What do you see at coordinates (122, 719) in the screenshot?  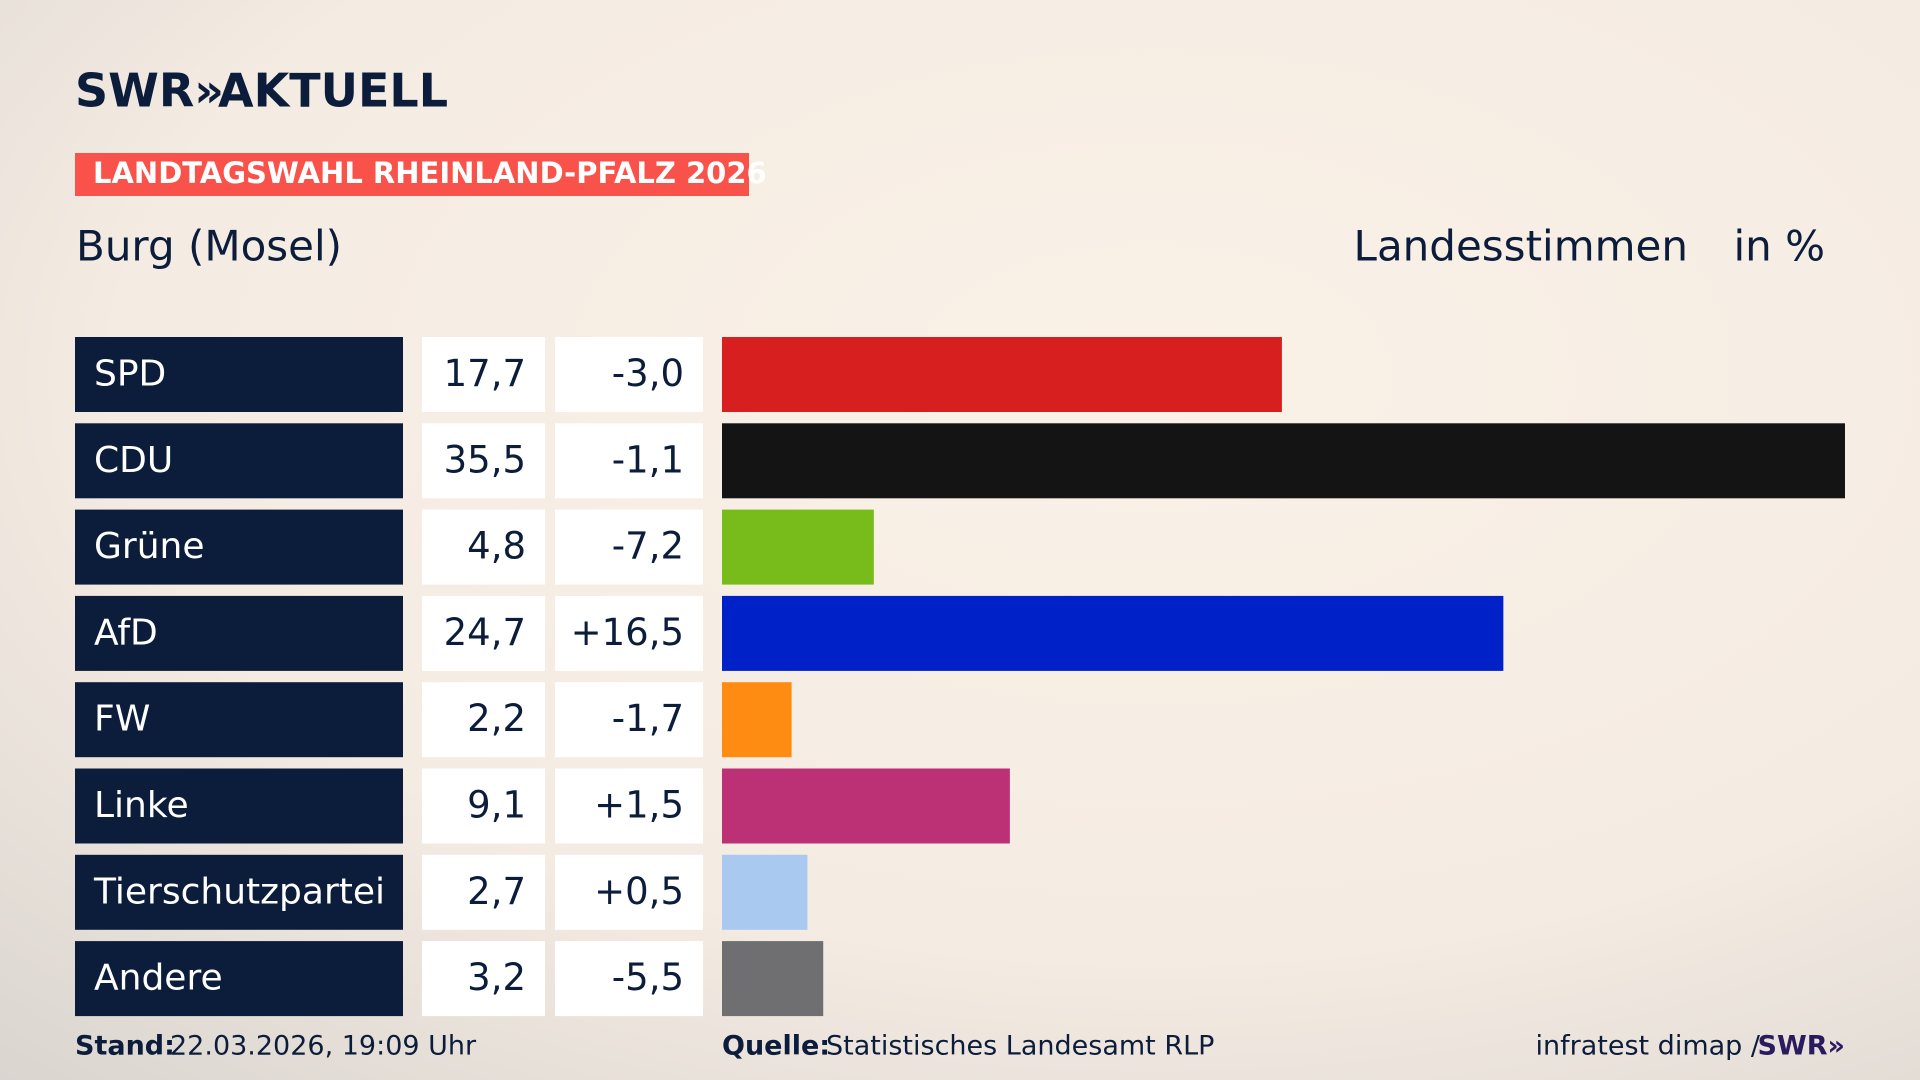 I see `party-label: FW` at bounding box center [122, 719].